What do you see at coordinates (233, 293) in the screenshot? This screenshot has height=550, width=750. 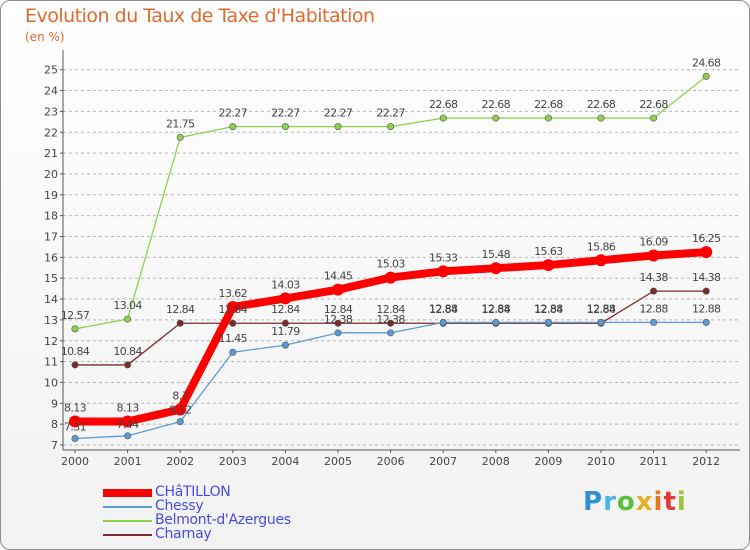 I see `data-label: 13.62` at bounding box center [233, 293].